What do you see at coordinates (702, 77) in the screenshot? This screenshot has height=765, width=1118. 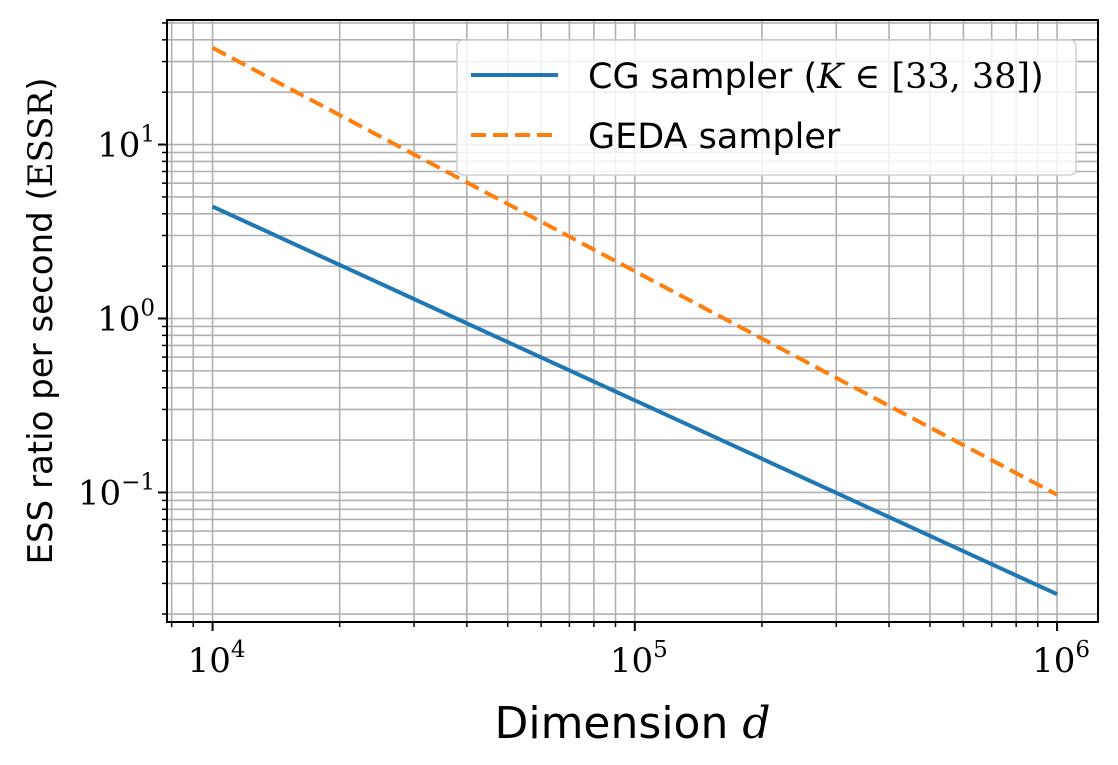 I see `legend-label-cg-text: CG sampler (` at bounding box center [702, 77].